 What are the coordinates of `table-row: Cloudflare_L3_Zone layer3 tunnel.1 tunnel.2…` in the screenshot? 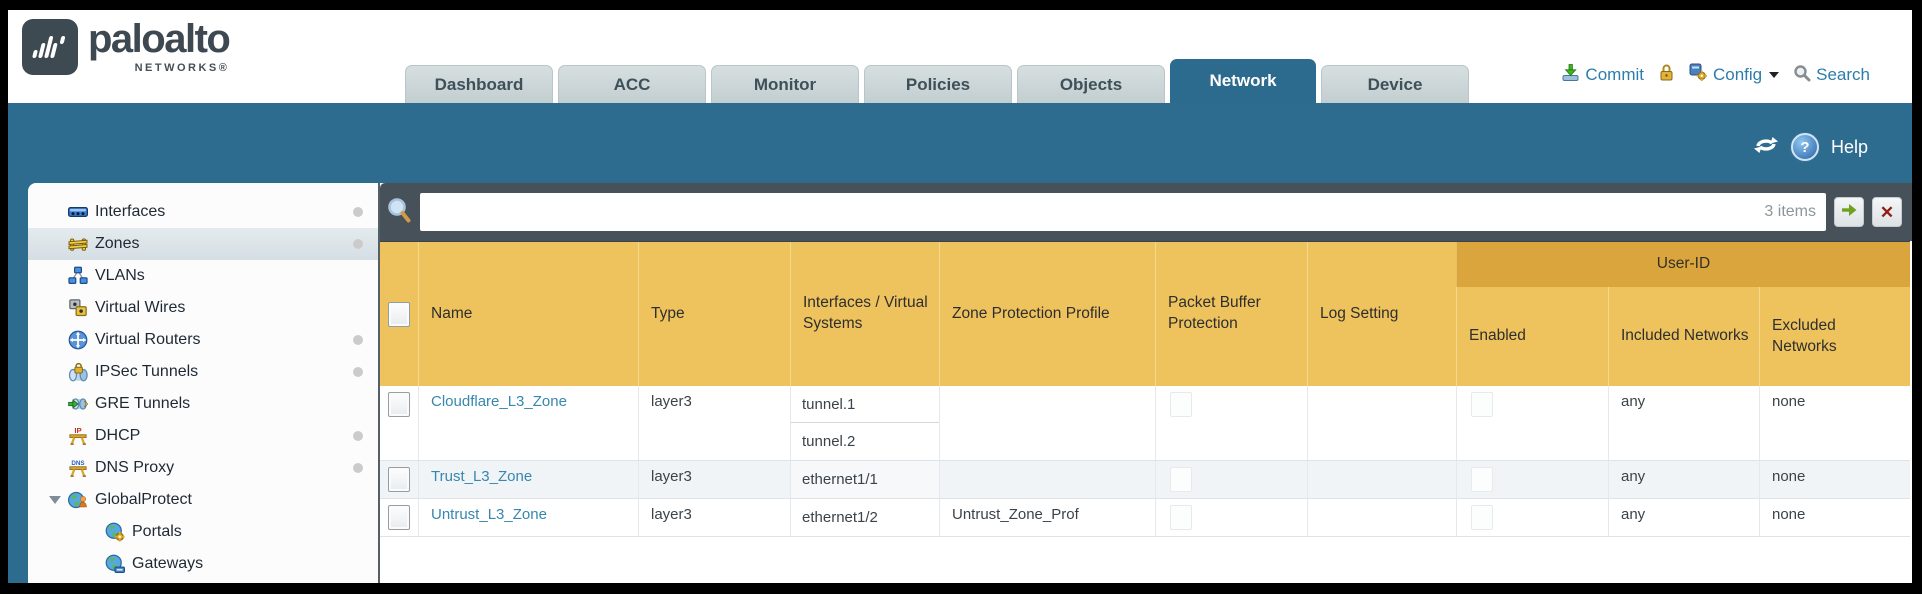 It's located at (1145, 423).